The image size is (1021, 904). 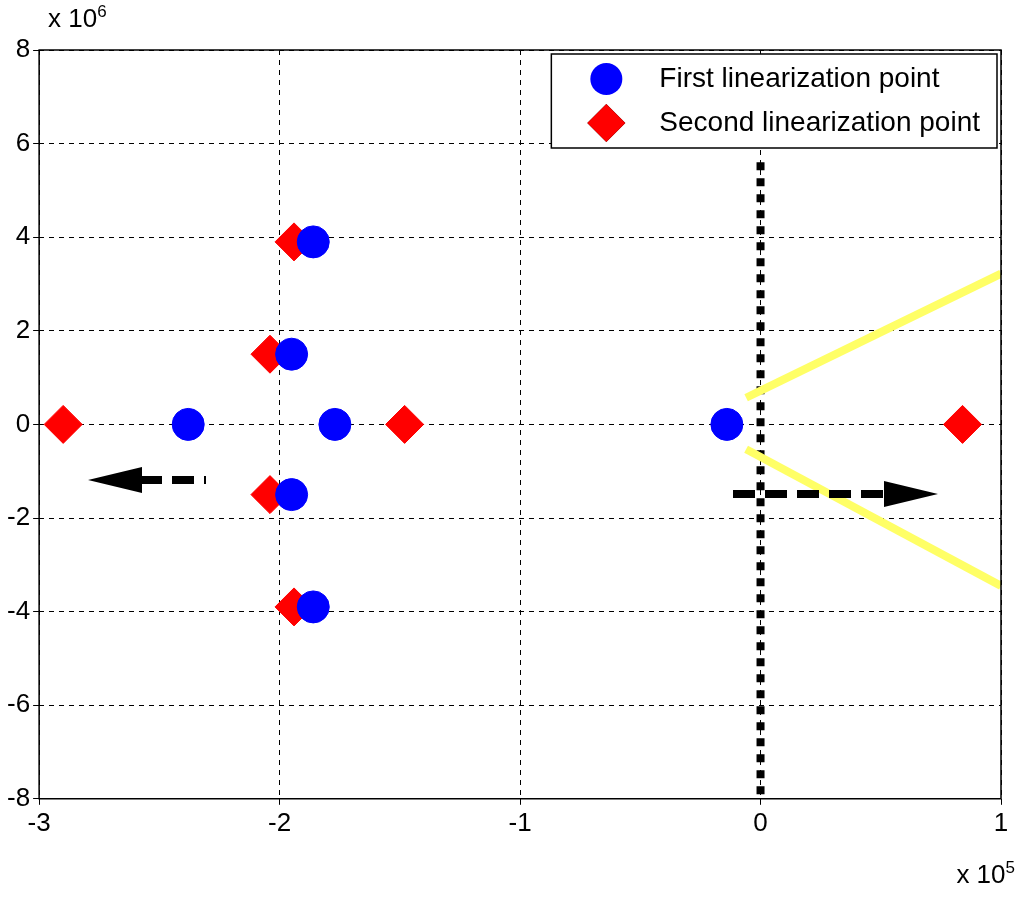 What do you see at coordinates (23, 328) in the screenshot?
I see `y-tick-label: 2` at bounding box center [23, 328].